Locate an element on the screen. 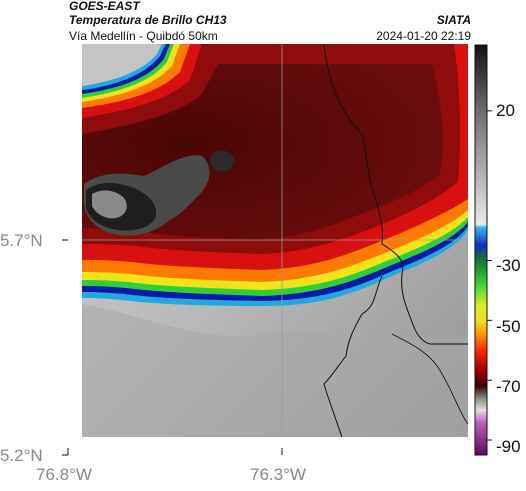  cold-top-light is located at coordinates (109, 204).